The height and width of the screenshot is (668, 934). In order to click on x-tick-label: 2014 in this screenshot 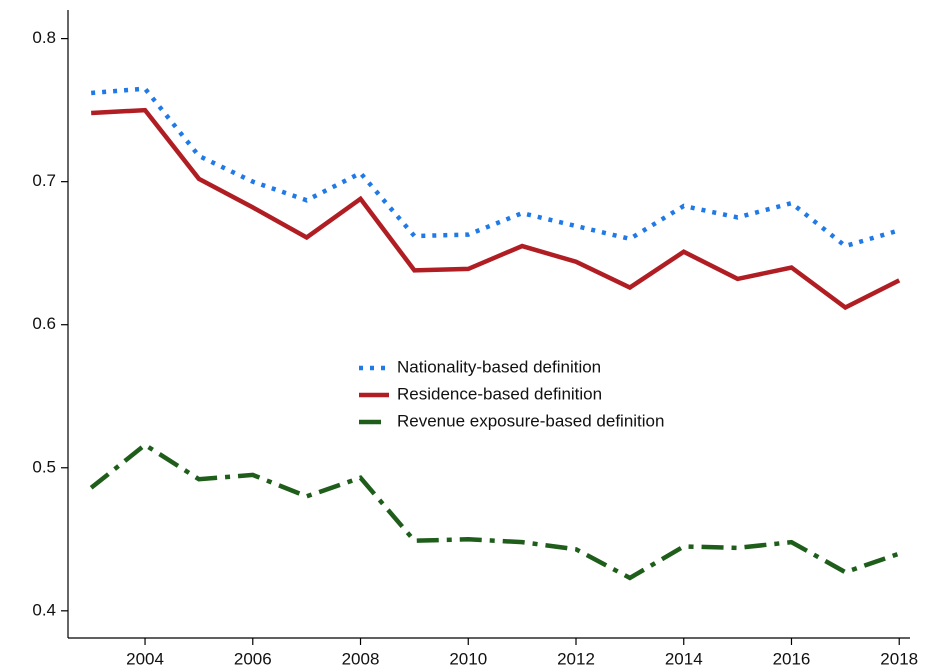, I will do `click(684, 658)`.